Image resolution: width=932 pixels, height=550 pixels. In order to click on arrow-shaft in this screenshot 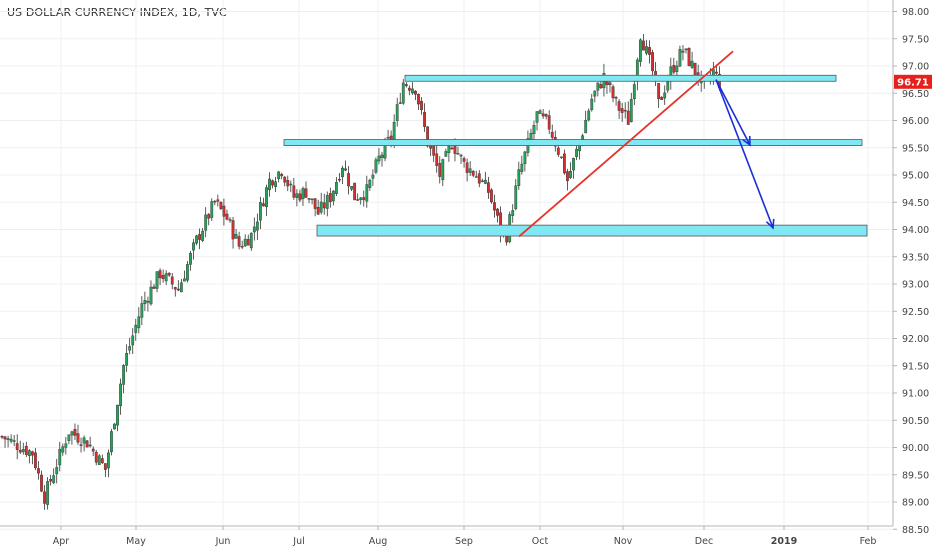, I will do `click(733, 112)`.